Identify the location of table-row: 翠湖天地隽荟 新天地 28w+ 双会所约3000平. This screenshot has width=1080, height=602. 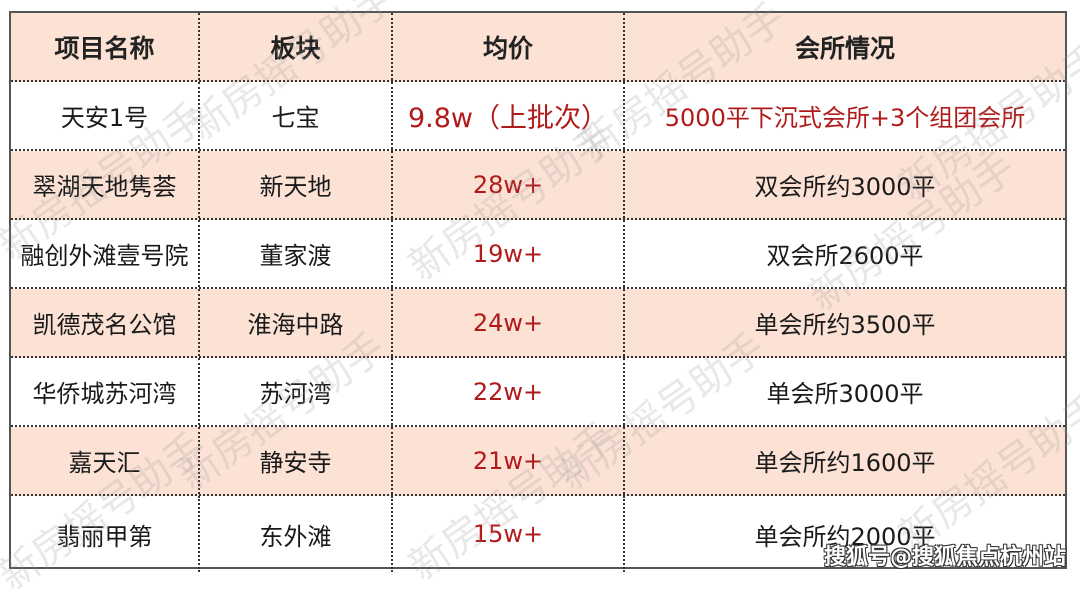
(538, 185).